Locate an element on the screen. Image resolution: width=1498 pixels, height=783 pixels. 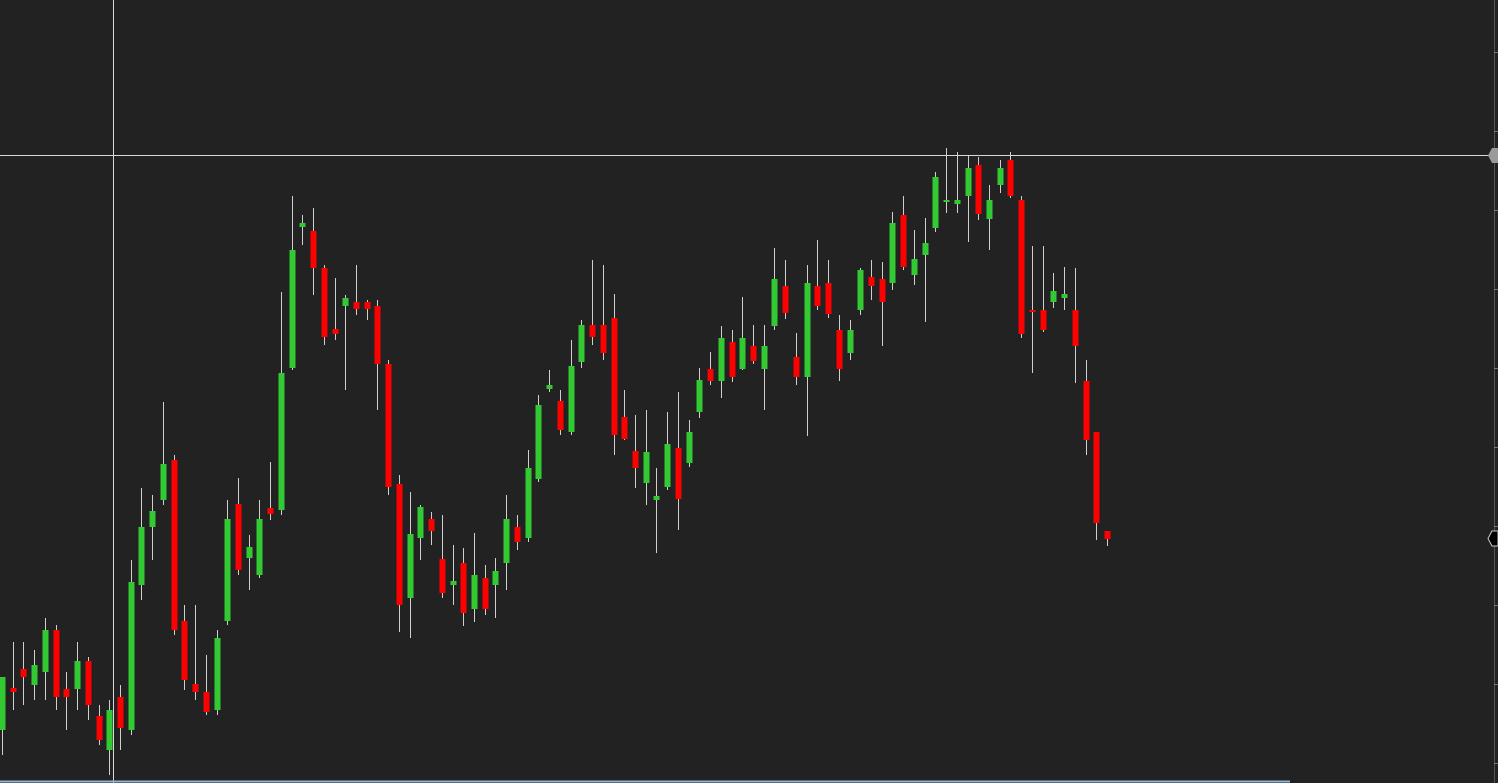
last-price-marker is located at coordinates (1492, 538).